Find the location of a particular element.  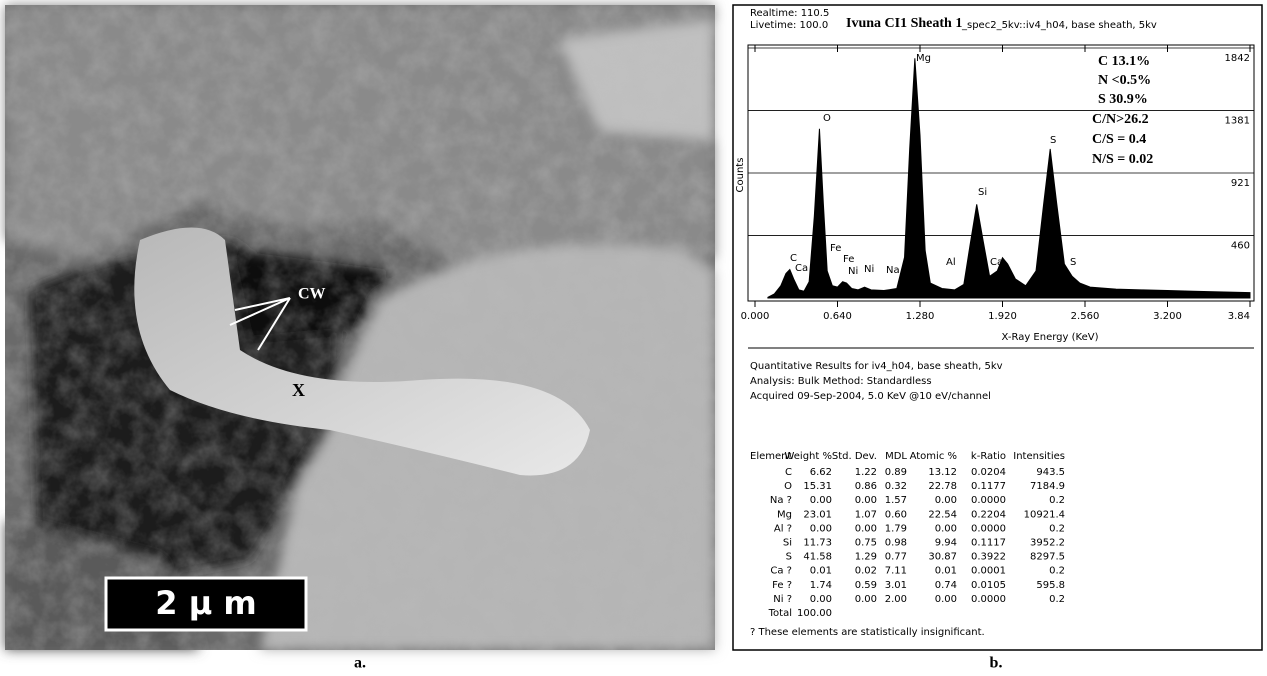

realtime: Realtime: 110.5 is located at coordinates (789, 13).